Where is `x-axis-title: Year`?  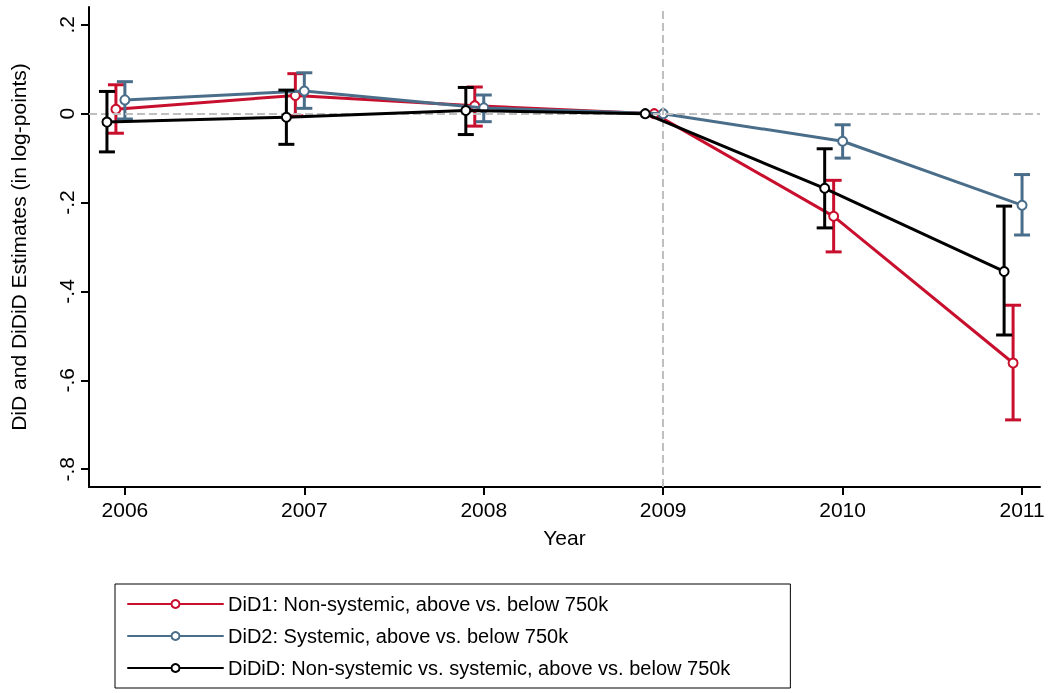 x-axis-title: Year is located at coordinates (564, 537).